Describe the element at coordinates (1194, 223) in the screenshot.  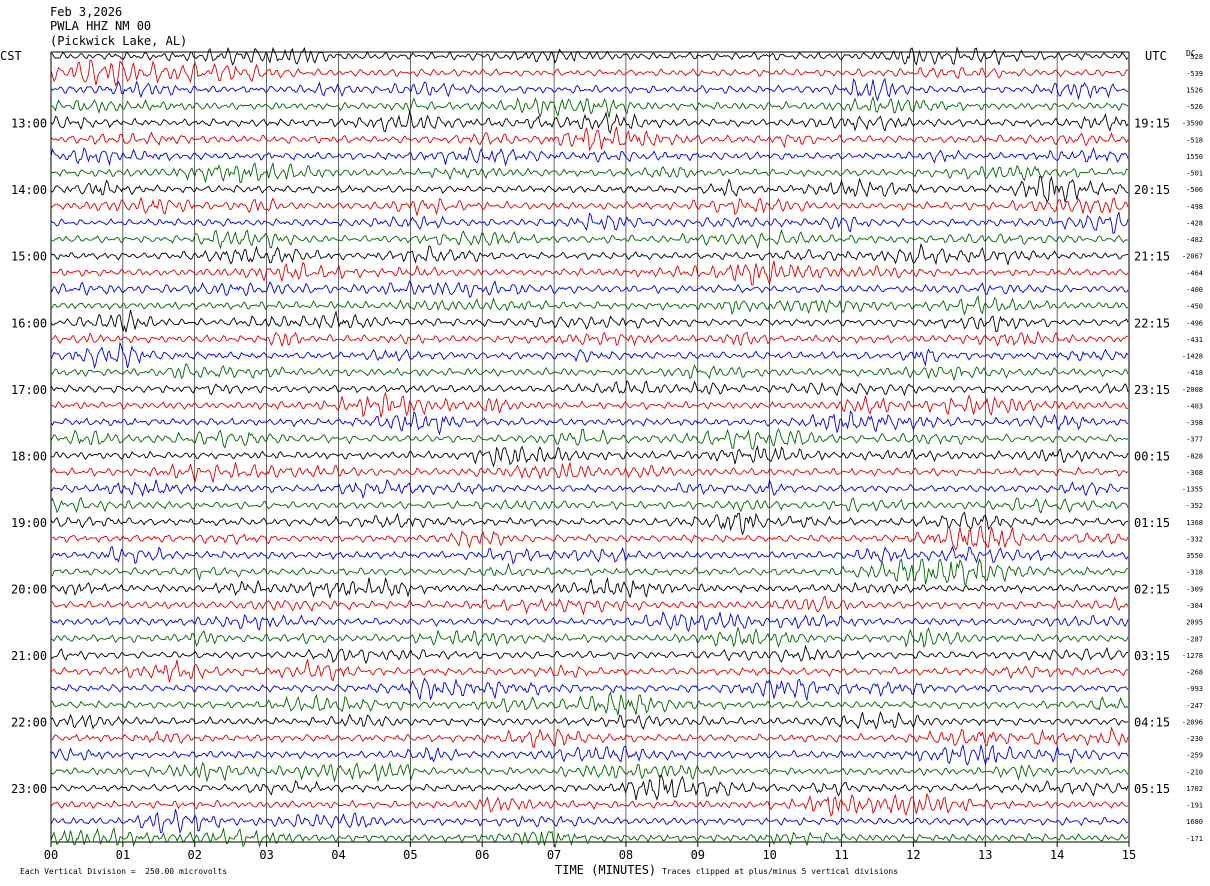
I see `dc-offset-label: -428` at that location.